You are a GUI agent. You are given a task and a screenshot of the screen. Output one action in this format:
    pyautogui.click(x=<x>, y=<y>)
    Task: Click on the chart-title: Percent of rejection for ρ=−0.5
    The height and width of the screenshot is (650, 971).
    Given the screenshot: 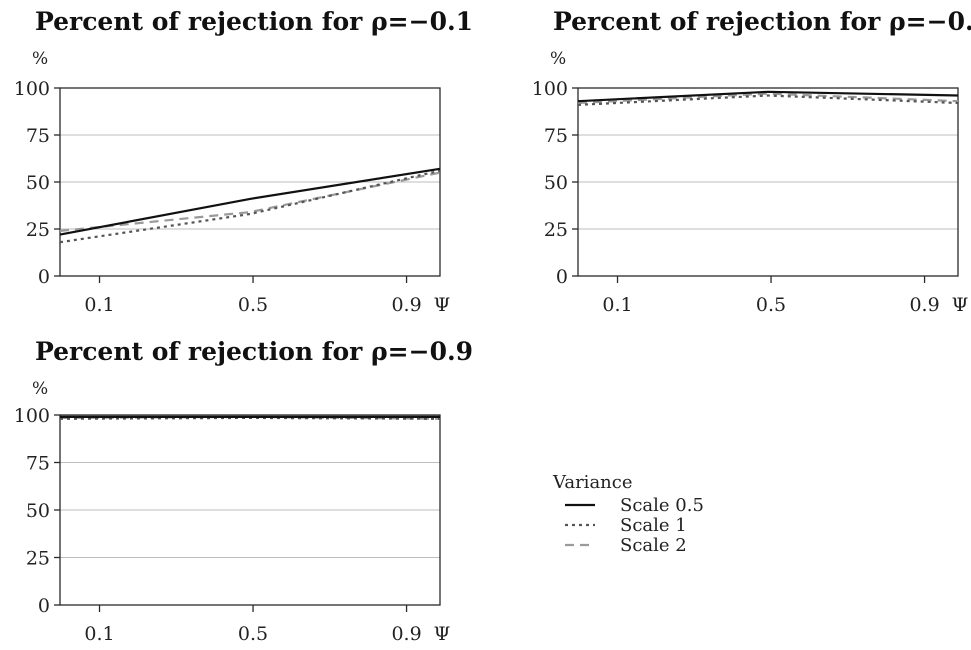 What is the action you would take?
    pyautogui.click(x=762, y=21)
    